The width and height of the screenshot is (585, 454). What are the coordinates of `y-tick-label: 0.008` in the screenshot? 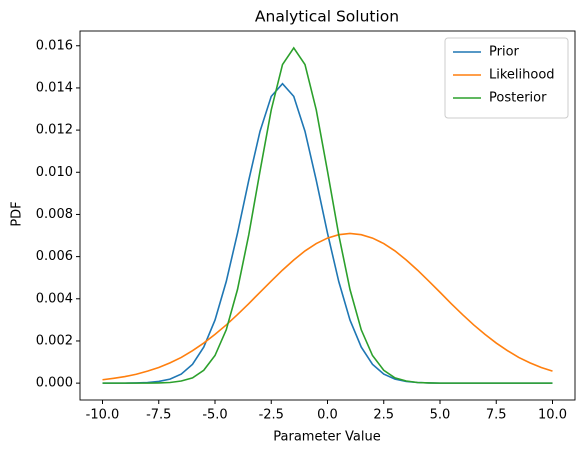 It's located at (54, 214).